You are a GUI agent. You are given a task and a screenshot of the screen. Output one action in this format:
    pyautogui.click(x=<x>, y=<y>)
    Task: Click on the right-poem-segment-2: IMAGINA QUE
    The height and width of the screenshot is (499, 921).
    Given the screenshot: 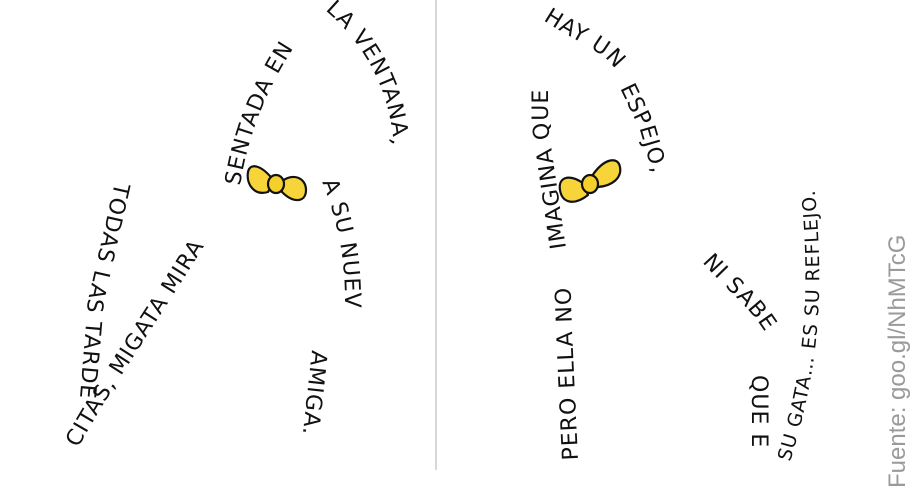 What is the action you would take?
    pyautogui.click(x=550, y=170)
    